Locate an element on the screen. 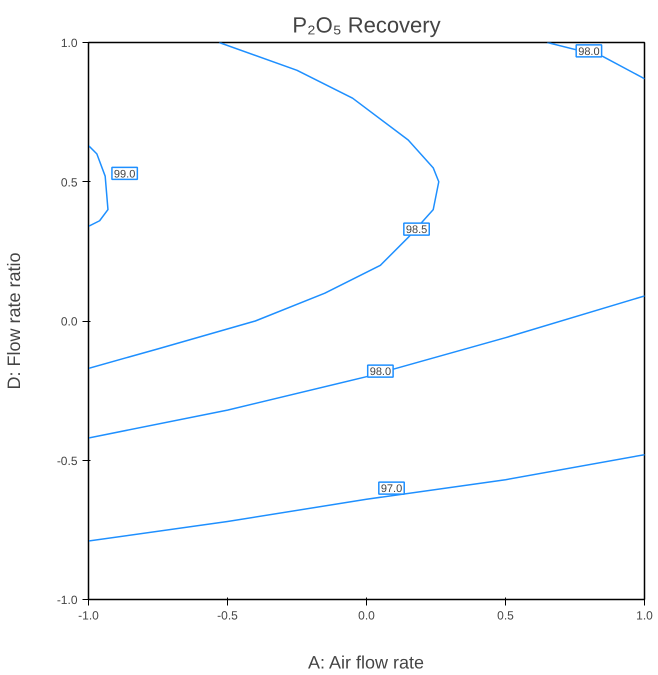  x-tick-label: 0.5 is located at coordinates (505, 615).